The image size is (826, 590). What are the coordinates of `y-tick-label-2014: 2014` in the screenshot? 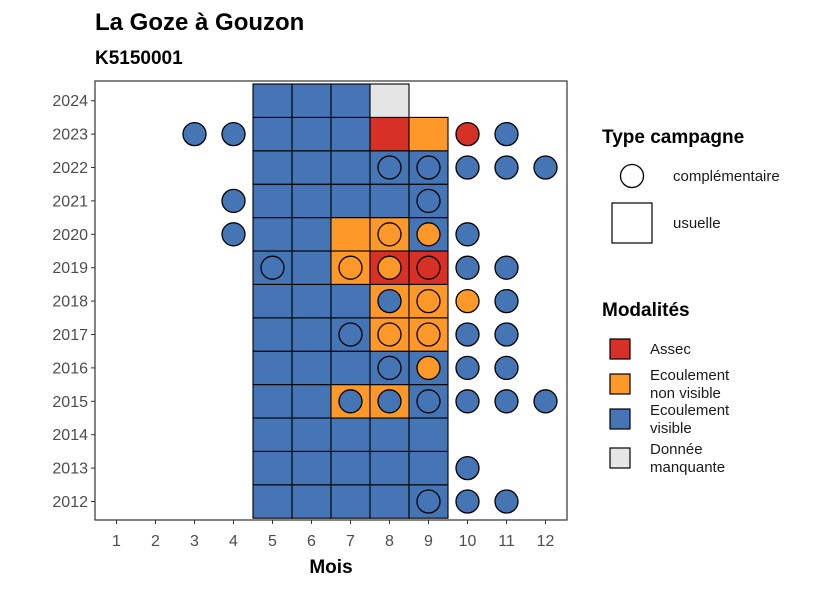 It's located at (70, 435).